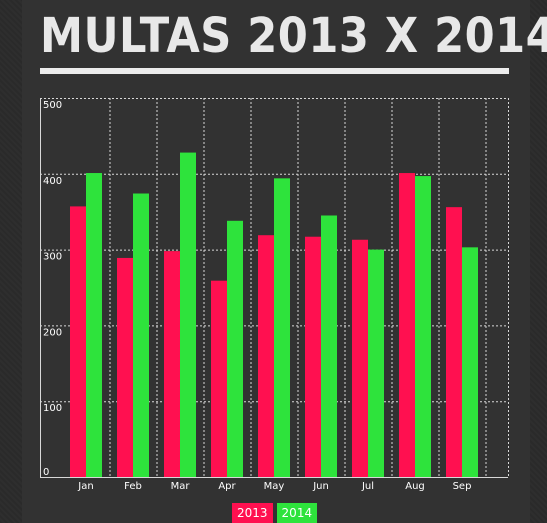  I want to click on bar-2013-aug, so click(407, 325).